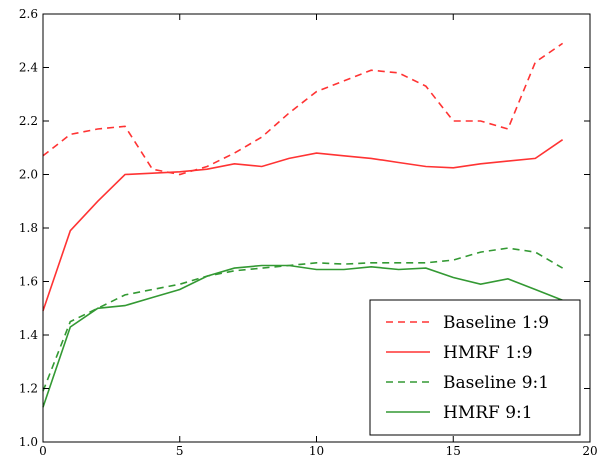  I want to click on y-tick-label: 2.2, so click(28, 121).